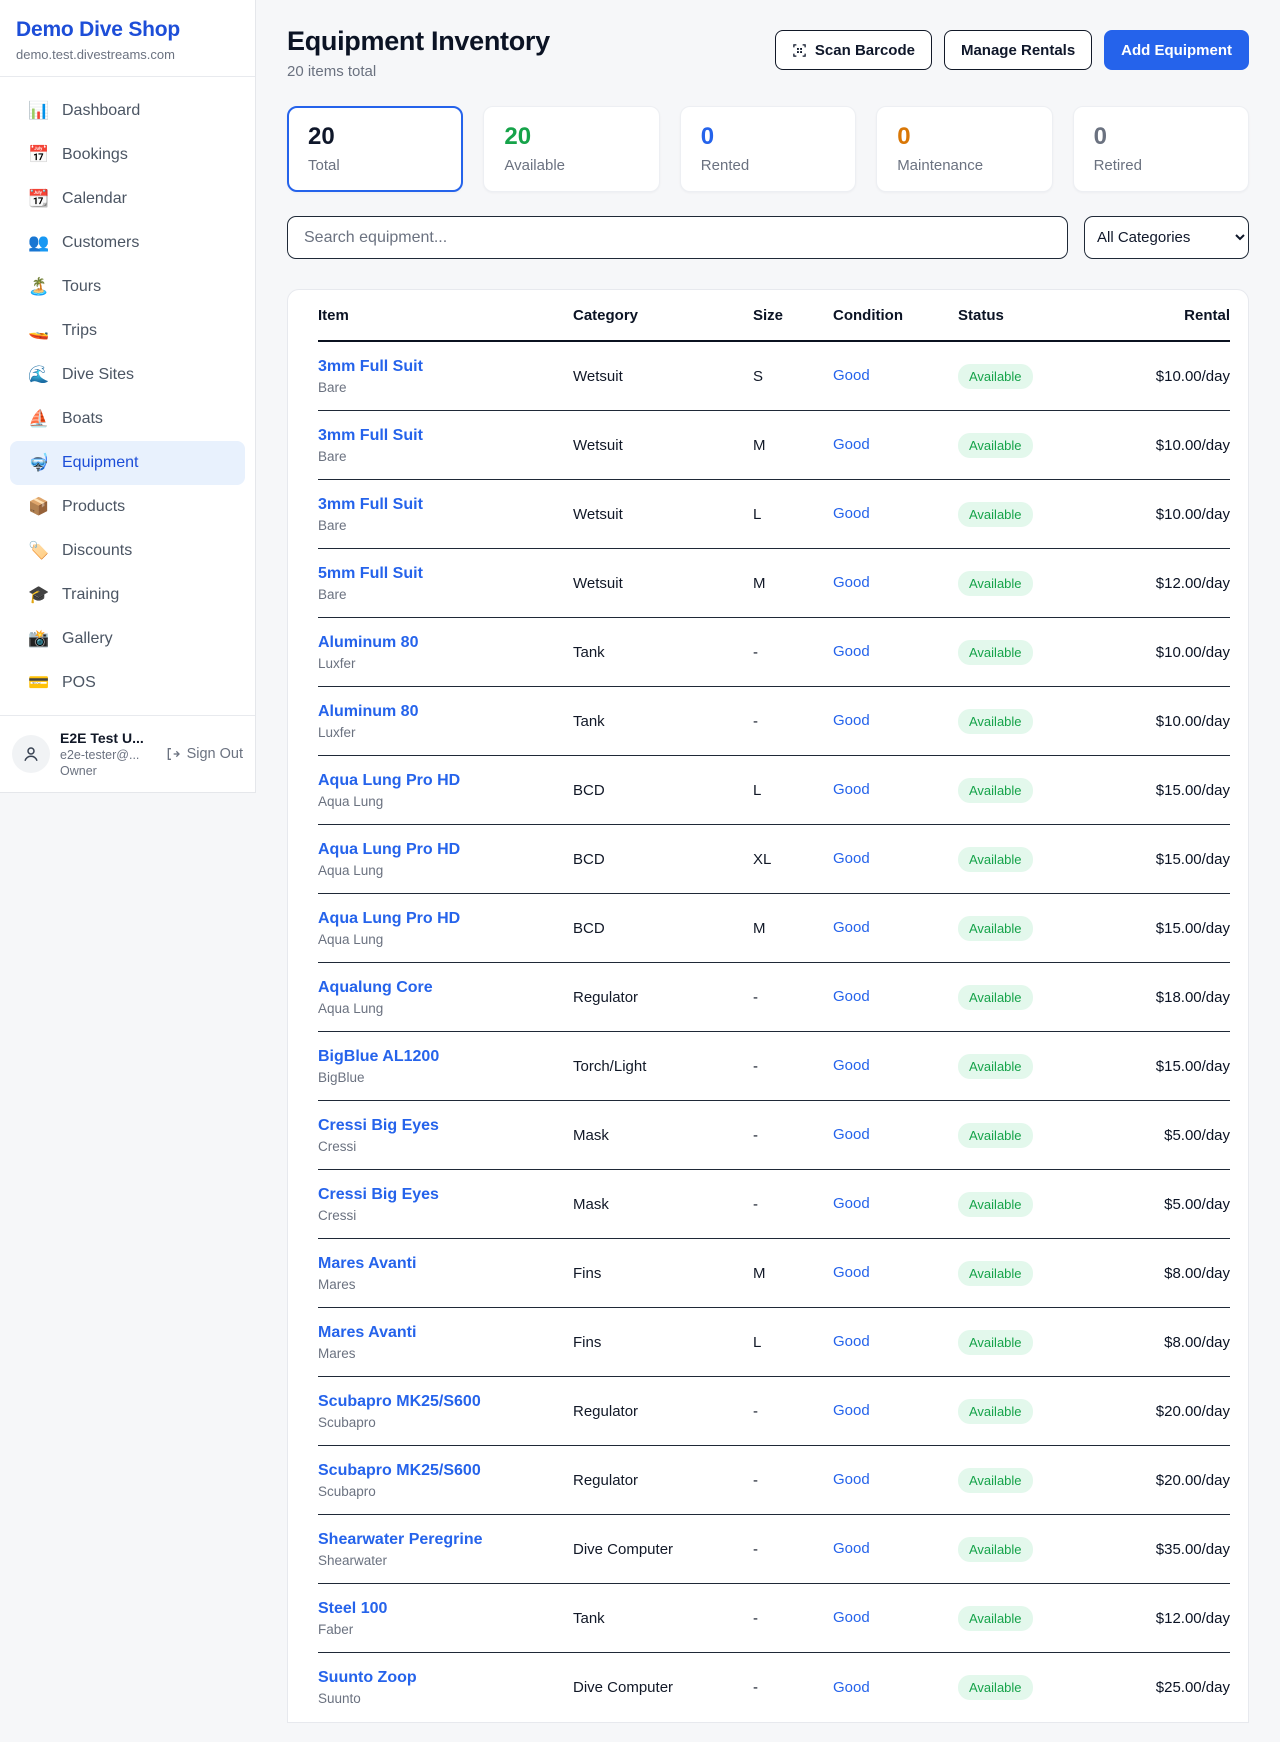 The width and height of the screenshot is (1280, 1742). I want to click on sign-out-button: Sign Out, so click(204, 754).